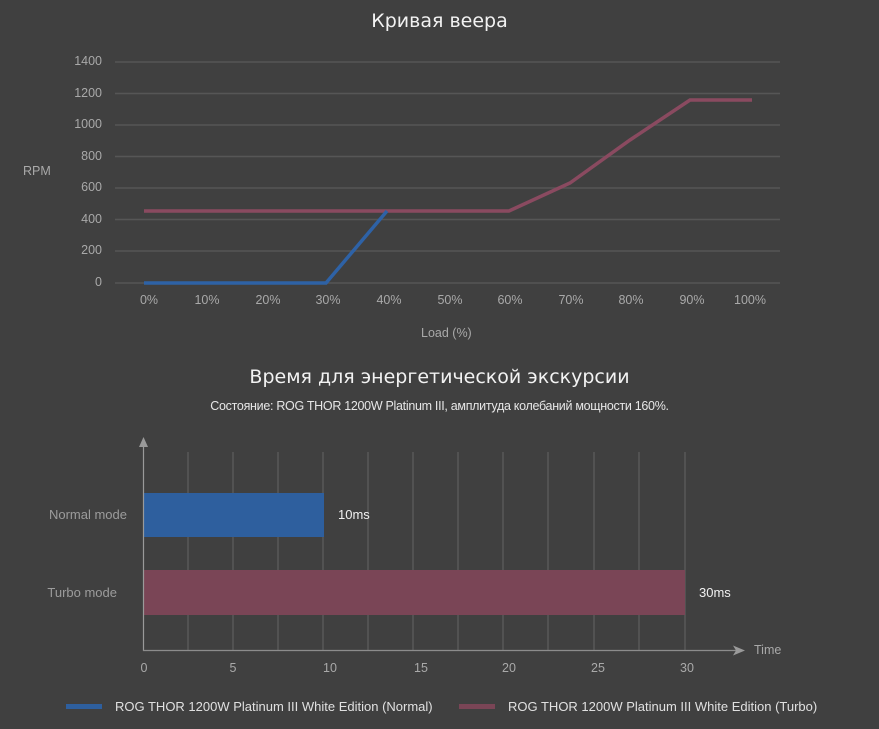  I want to click on x-axis-arrow-icon, so click(739, 650).